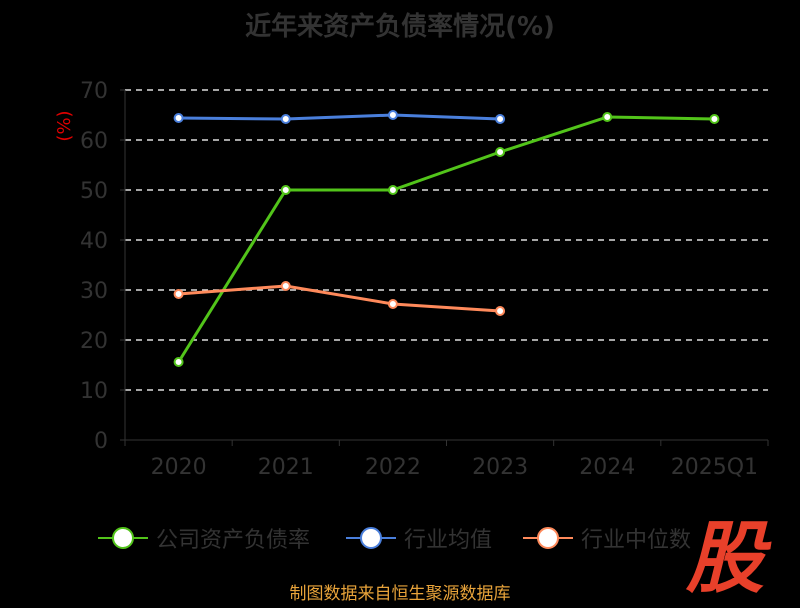  Describe the element at coordinates (94, 291) in the screenshot. I see `y-tick-label: 30` at that location.